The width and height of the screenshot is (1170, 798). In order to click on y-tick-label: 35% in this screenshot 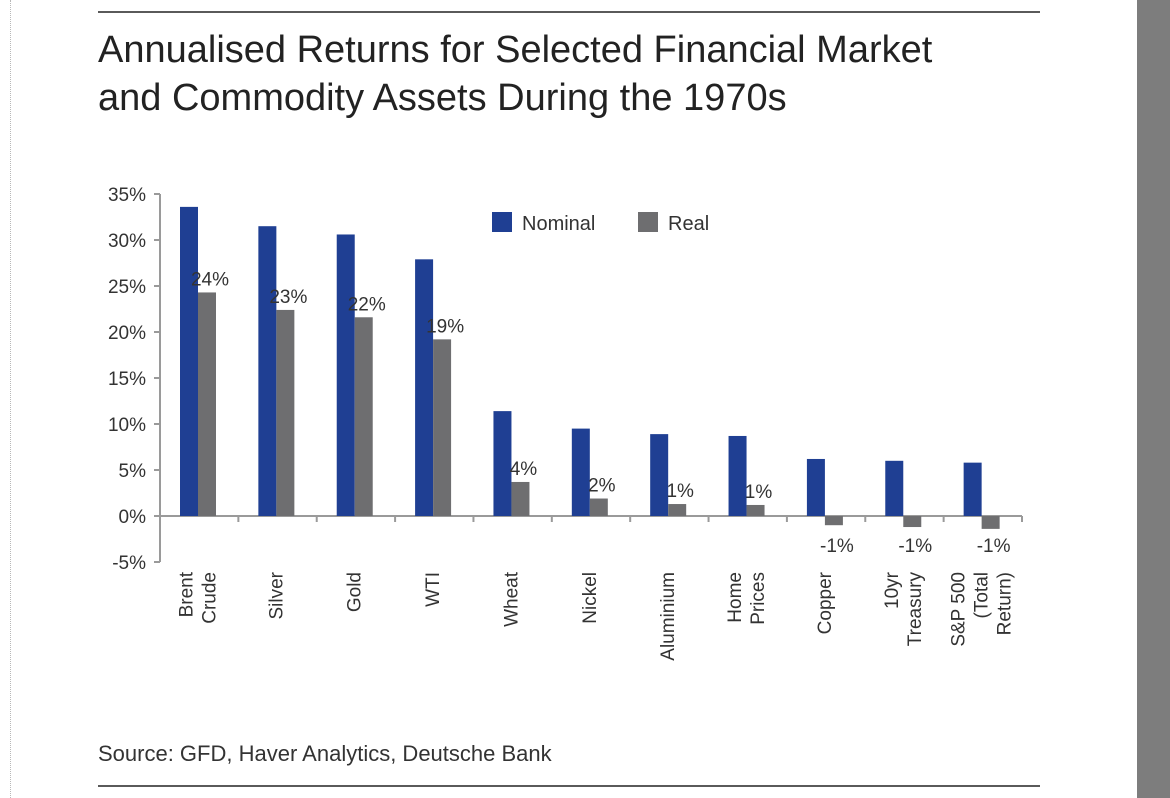, I will do `click(127, 195)`.